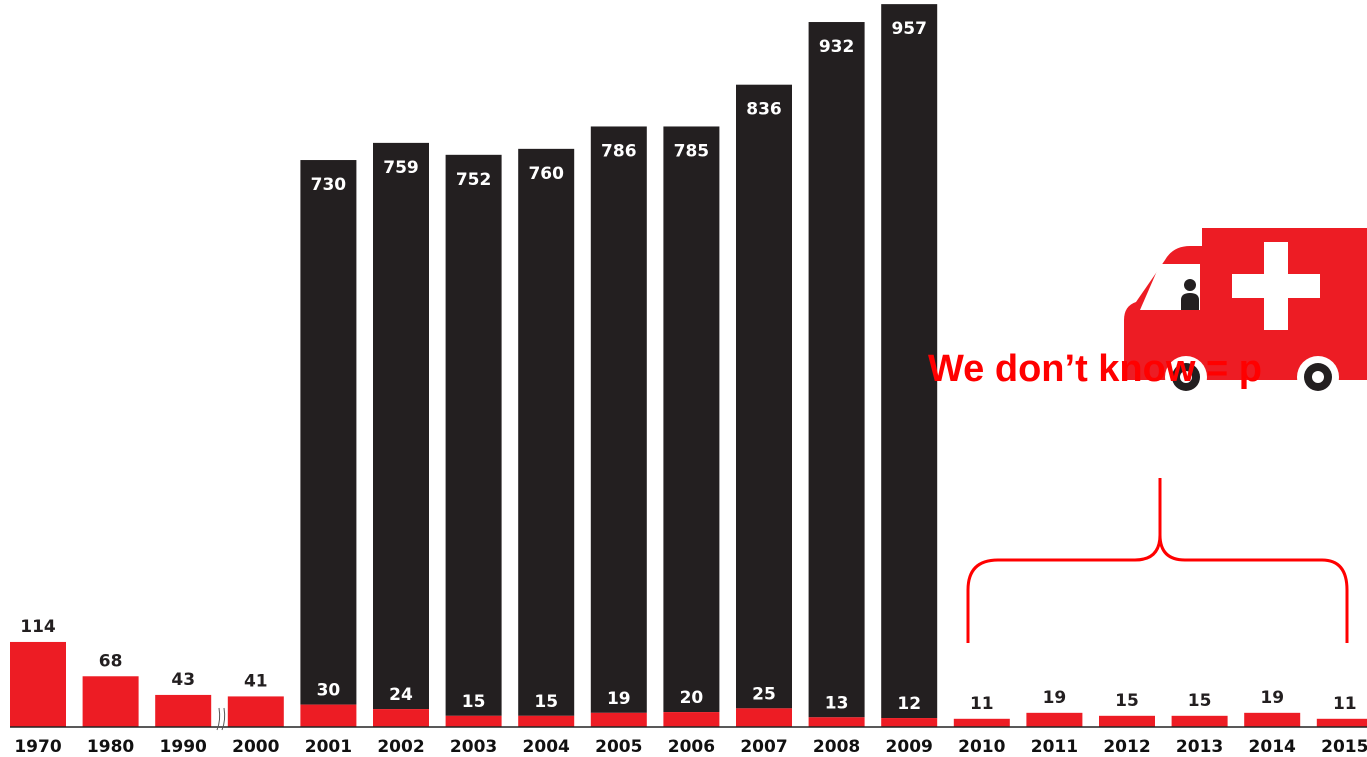 The image size is (1367, 757). What do you see at coordinates (255, 747) in the screenshot?
I see `x-tick-label: 2000` at bounding box center [255, 747].